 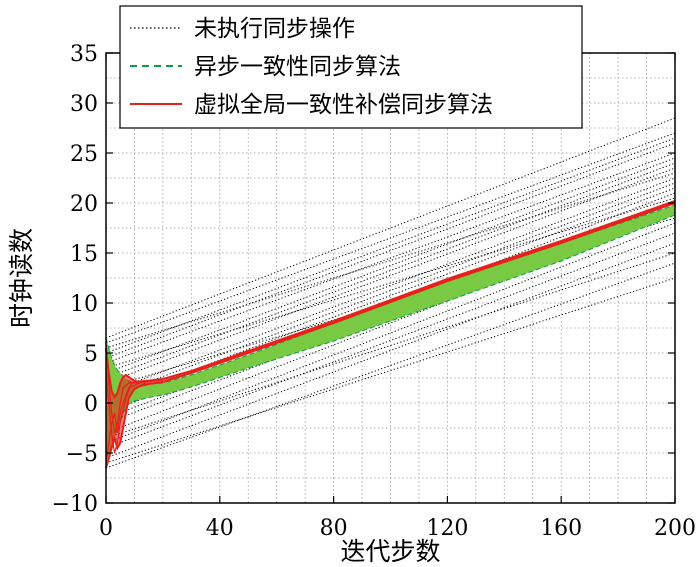 What do you see at coordinates (220, 528) in the screenshot?
I see `x-tick-label: 40` at bounding box center [220, 528].